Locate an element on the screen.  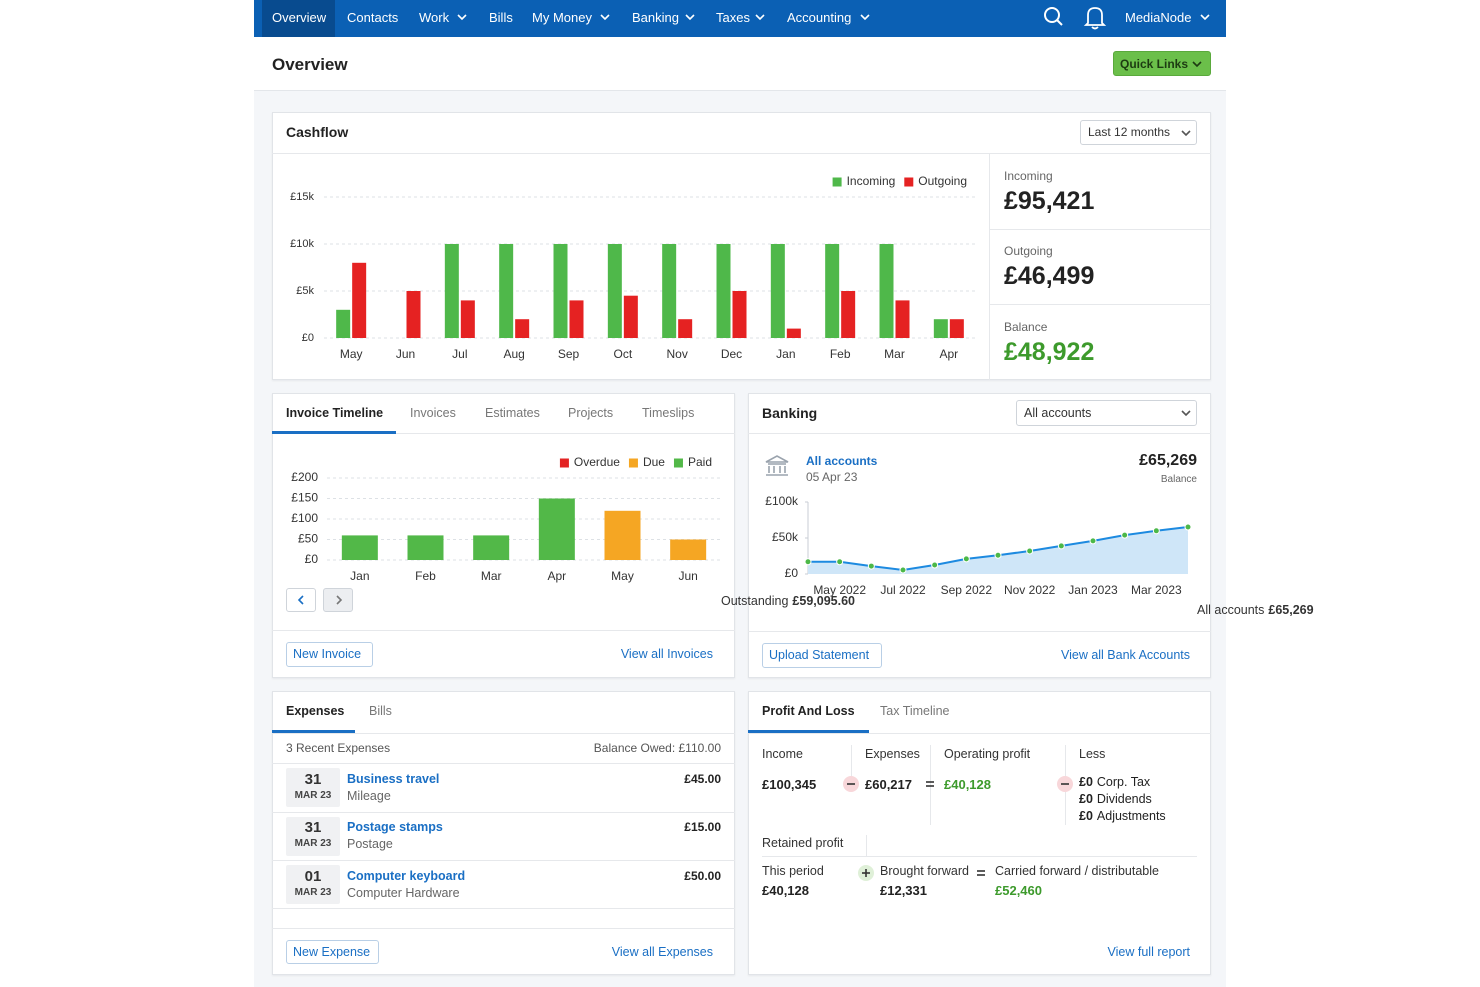
nav-bar is located at coordinates (740, 18).